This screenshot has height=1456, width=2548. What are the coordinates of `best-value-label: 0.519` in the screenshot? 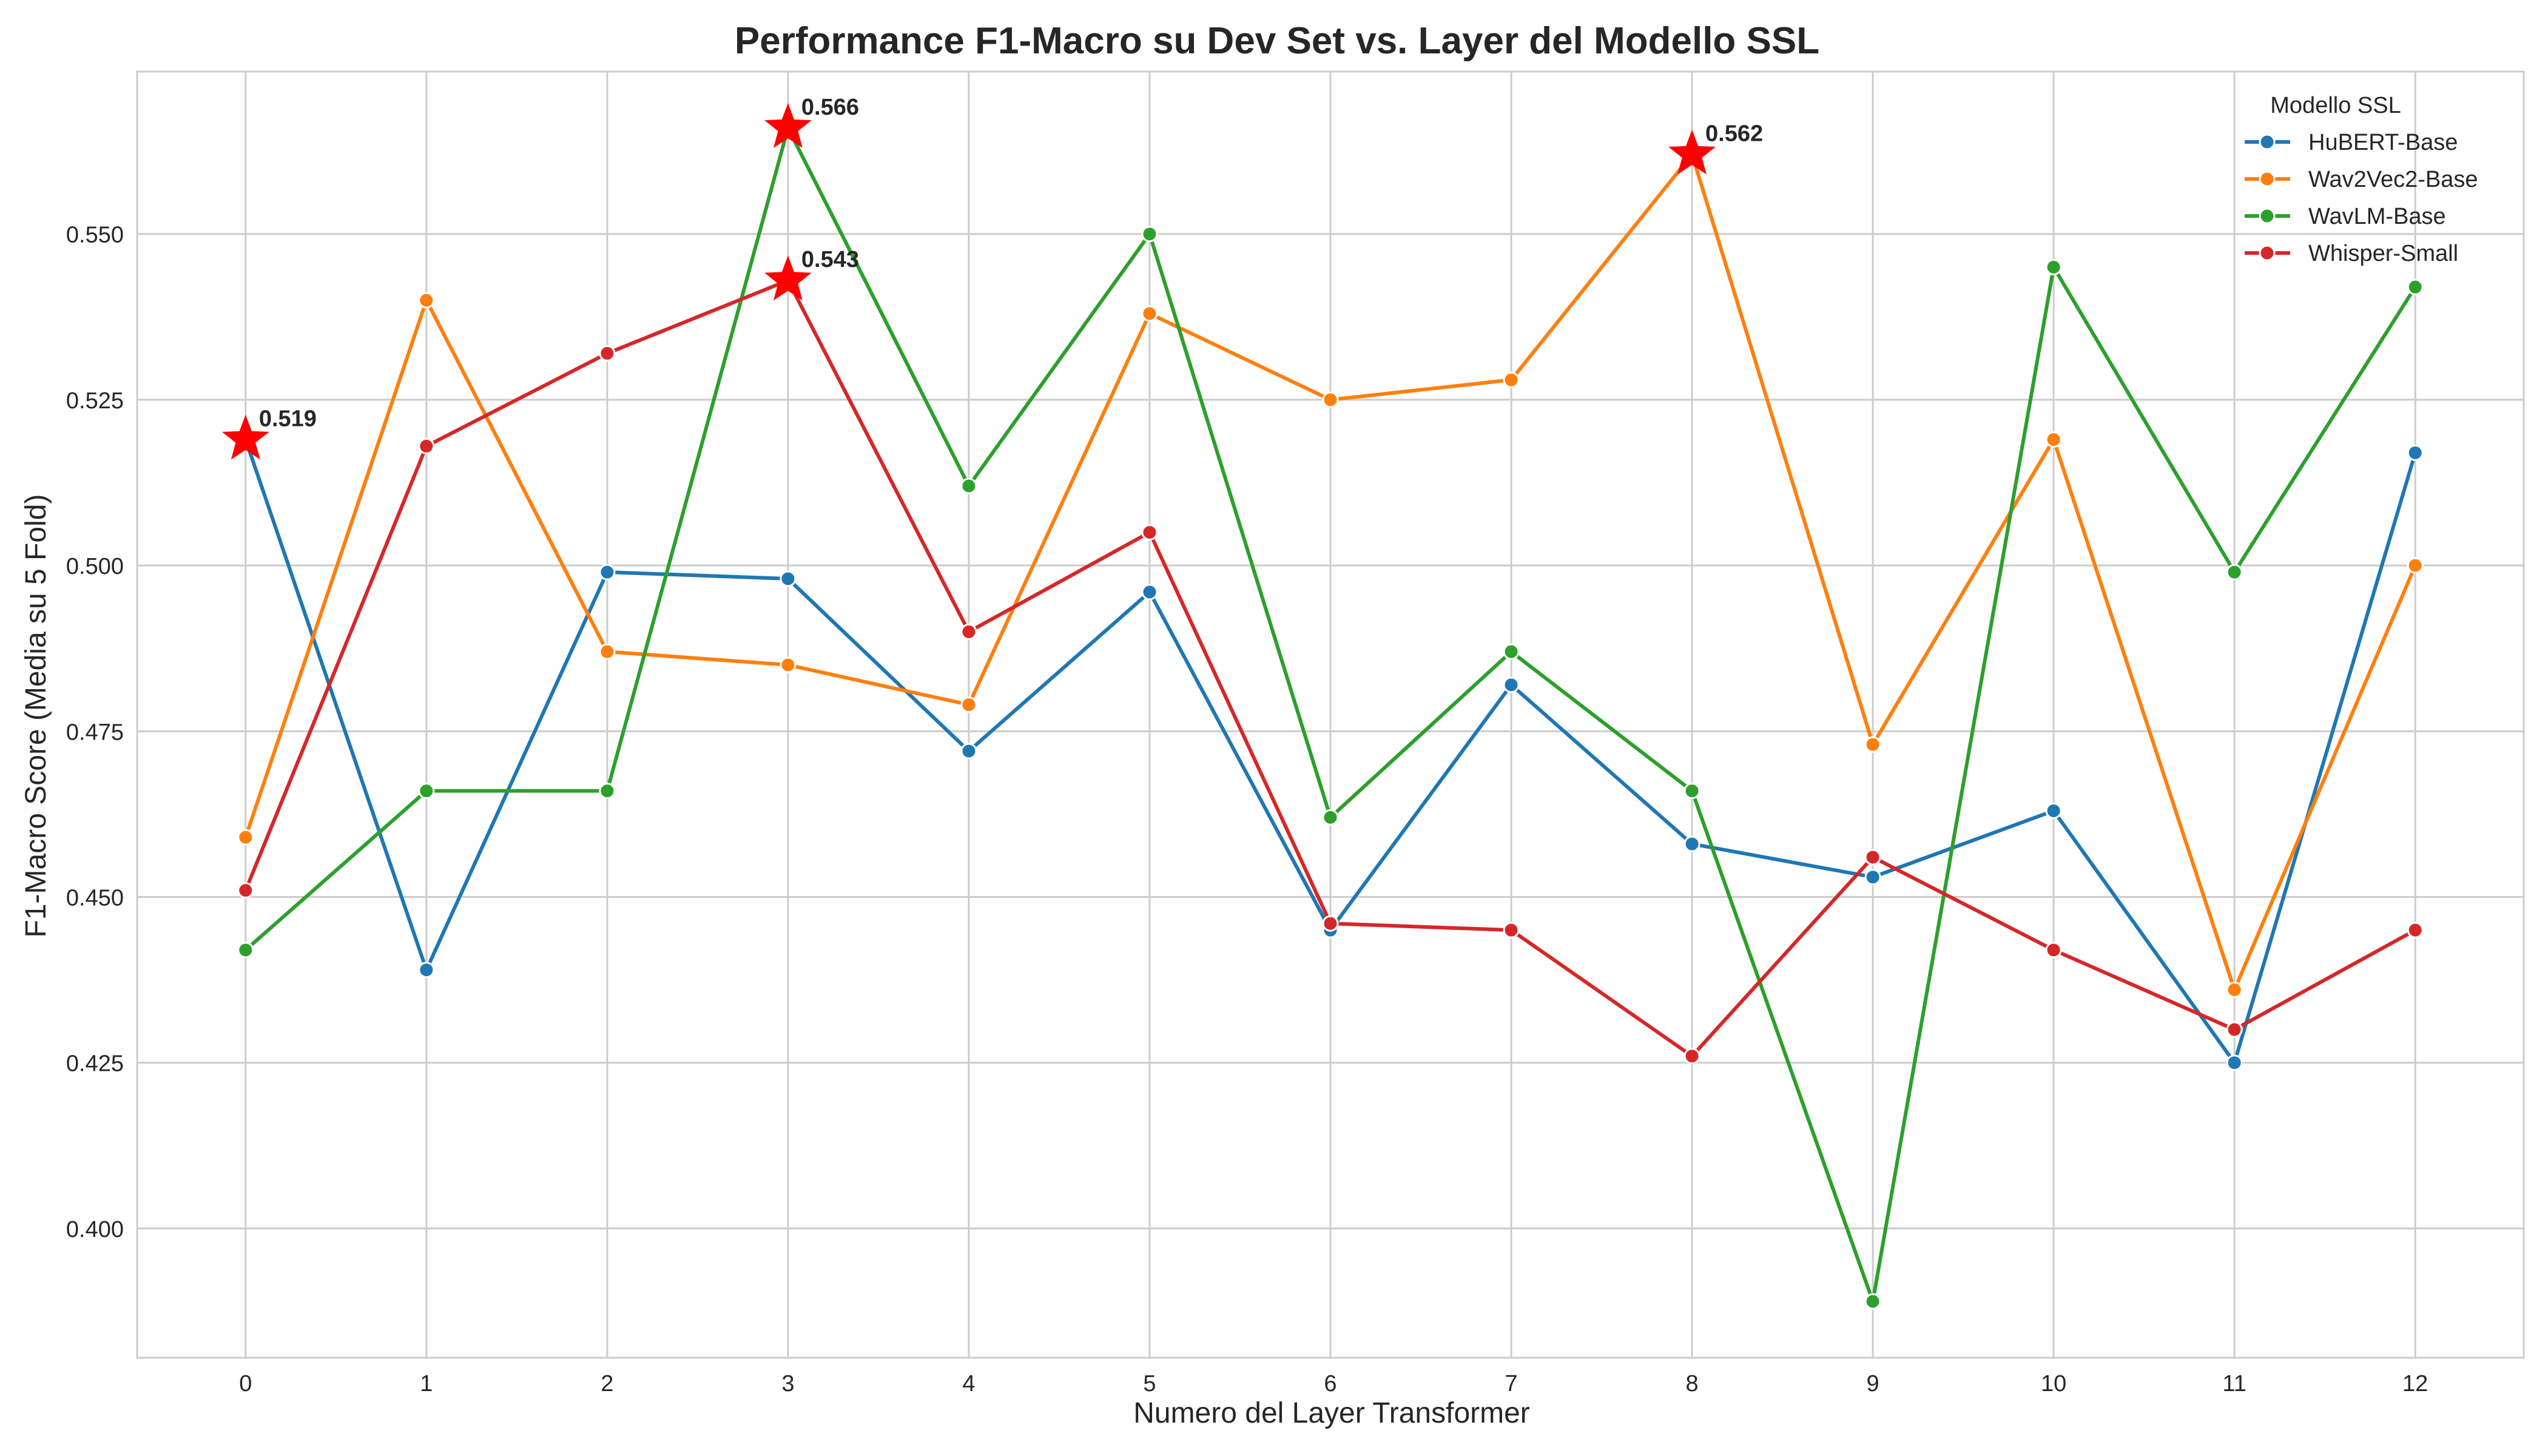 It's located at (288, 418).